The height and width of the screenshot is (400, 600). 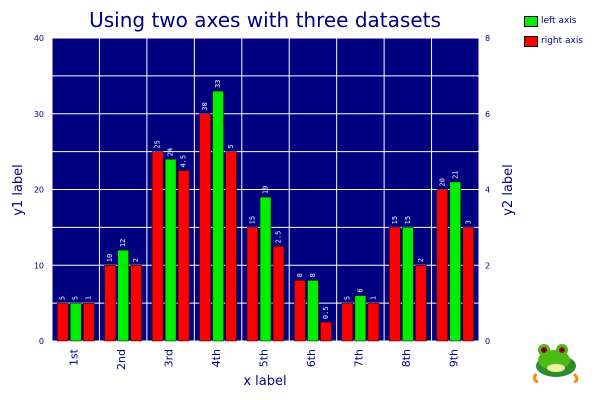 What do you see at coordinates (311, 358) in the screenshot?
I see `x-tick-label: 6th` at bounding box center [311, 358].